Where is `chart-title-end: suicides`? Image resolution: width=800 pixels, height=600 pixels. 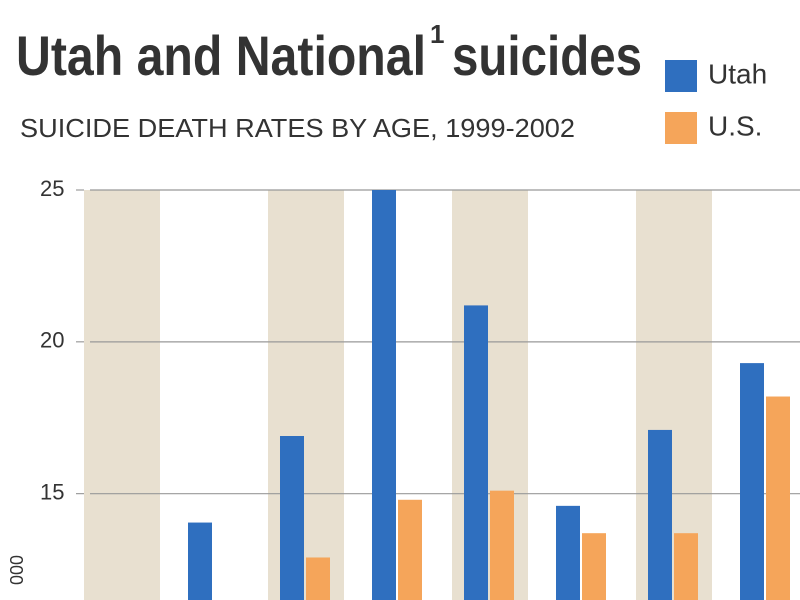 chart-title-end: suicides is located at coordinates (547, 55).